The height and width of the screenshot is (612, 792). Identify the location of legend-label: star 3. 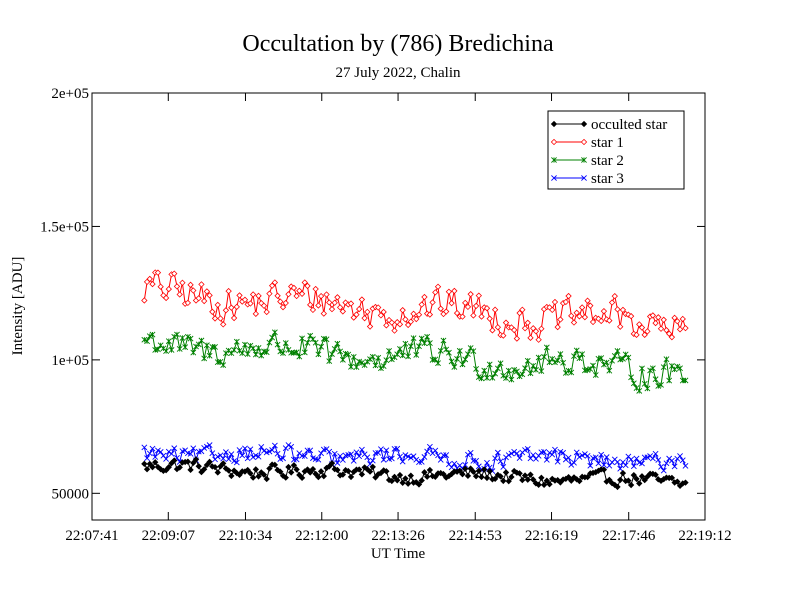
(607, 179).